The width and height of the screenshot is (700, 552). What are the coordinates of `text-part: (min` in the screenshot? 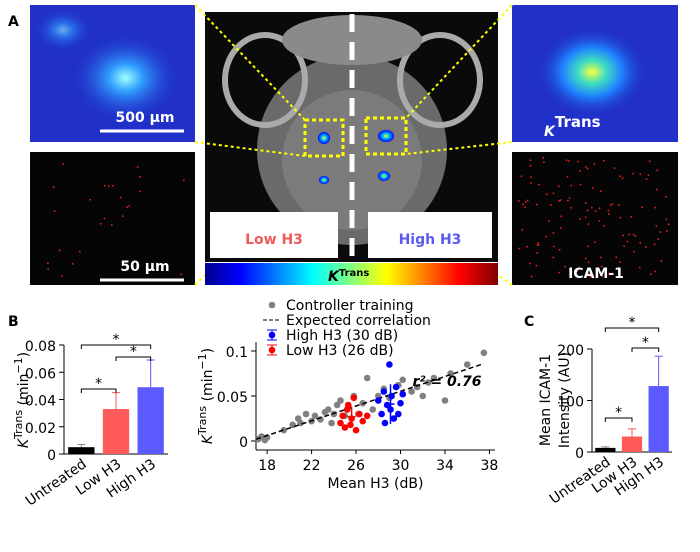 It's located at (24, 392).